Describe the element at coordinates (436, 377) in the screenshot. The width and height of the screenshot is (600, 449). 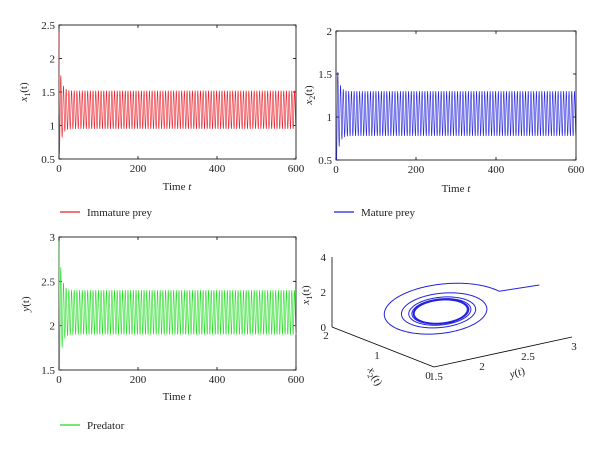
I see `x-tick-label: 1.5` at that location.